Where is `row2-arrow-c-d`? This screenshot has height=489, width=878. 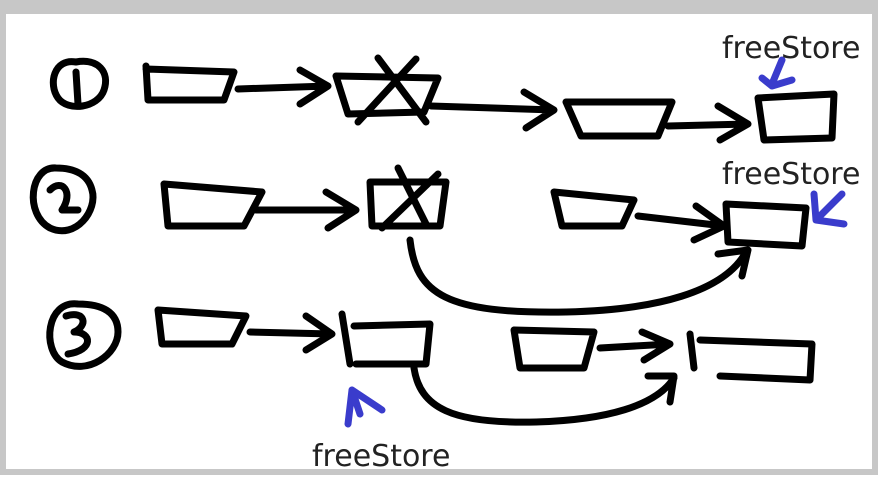 row2-arrow-c-d is located at coordinates (681, 223).